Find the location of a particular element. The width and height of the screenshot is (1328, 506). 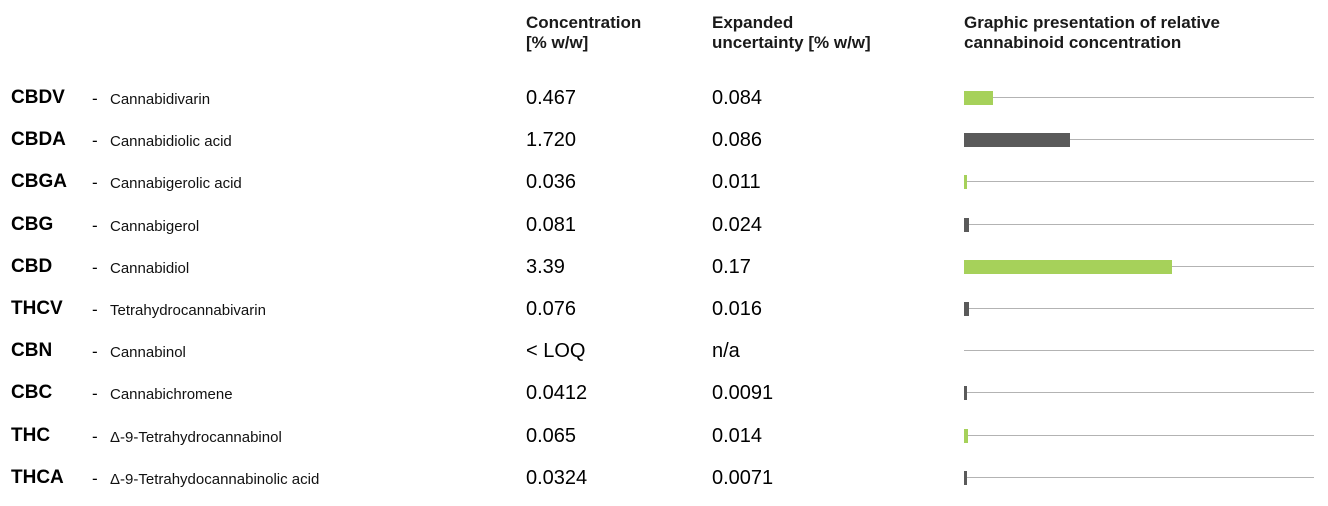

concentration-value: 0.065 is located at coordinates (551, 435).